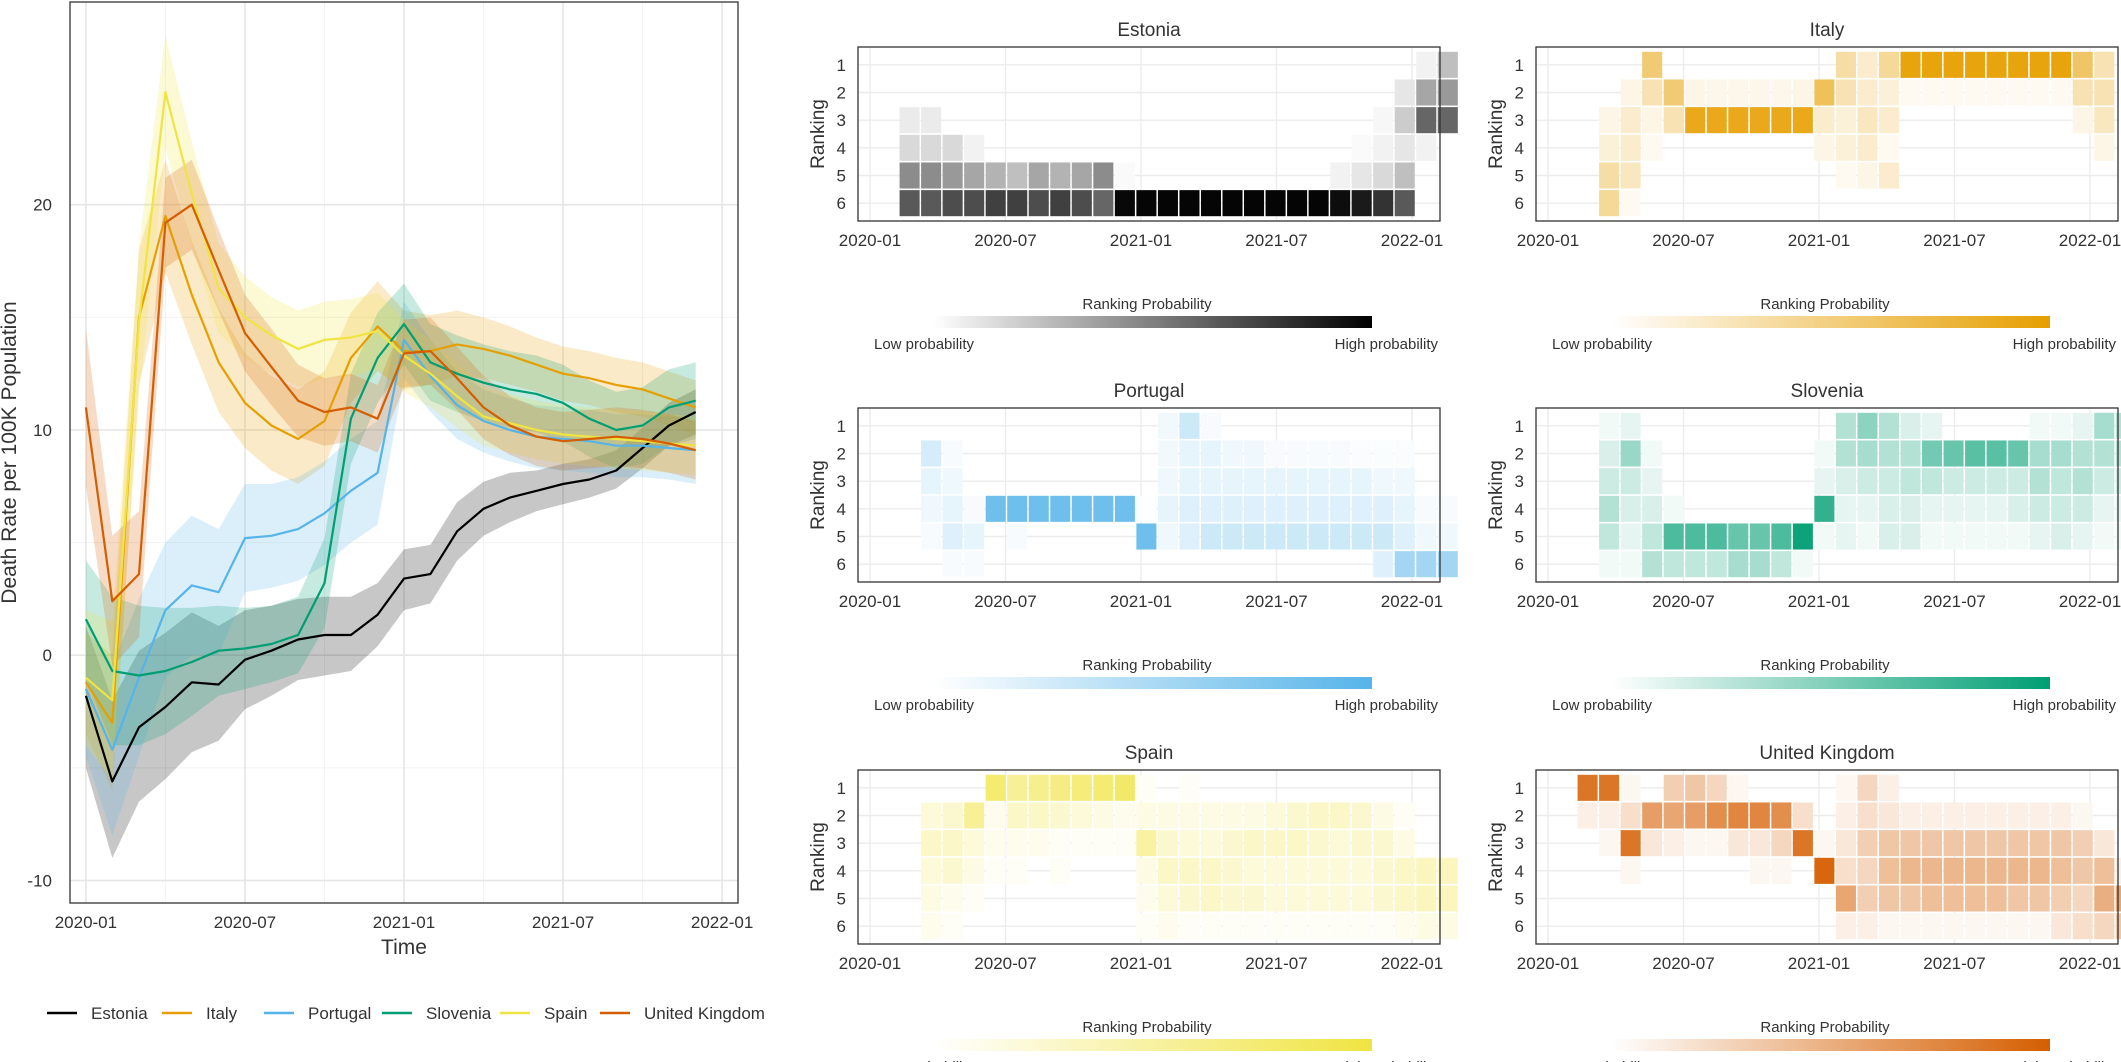  Describe the element at coordinates (1149, 391) in the screenshot. I see `panel-title: Portugal` at that location.